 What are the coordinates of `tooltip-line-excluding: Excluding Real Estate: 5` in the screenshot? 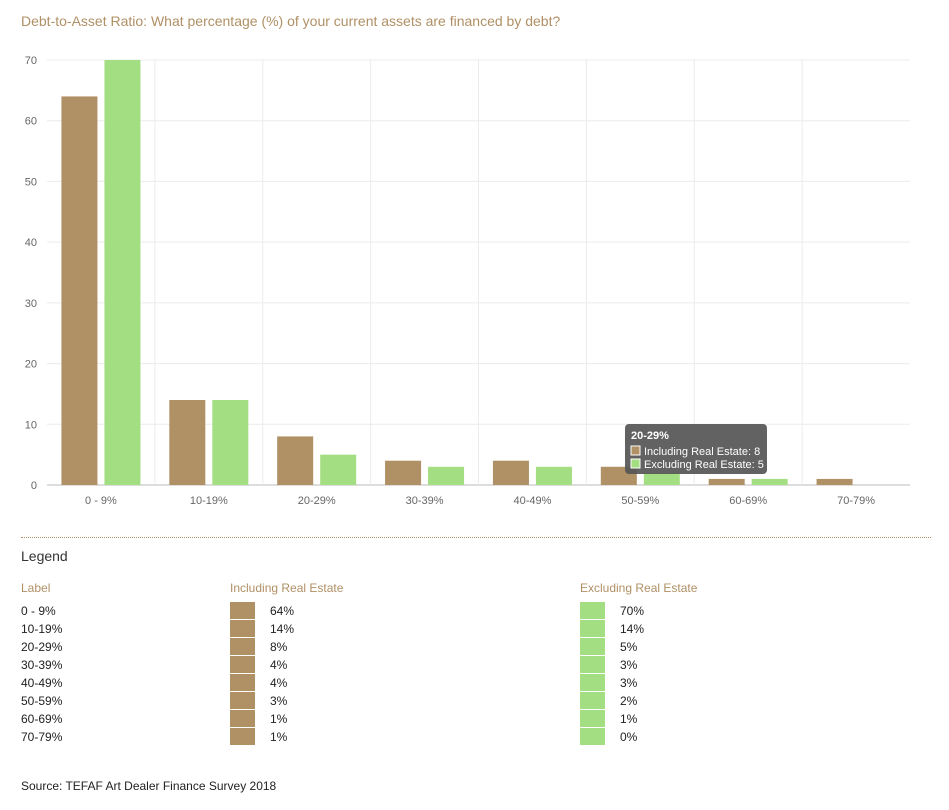 It's located at (704, 465).